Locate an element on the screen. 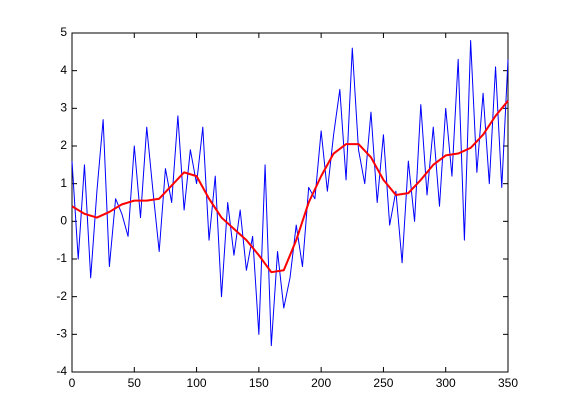  y-tick-label: -4 is located at coordinates (61, 371).